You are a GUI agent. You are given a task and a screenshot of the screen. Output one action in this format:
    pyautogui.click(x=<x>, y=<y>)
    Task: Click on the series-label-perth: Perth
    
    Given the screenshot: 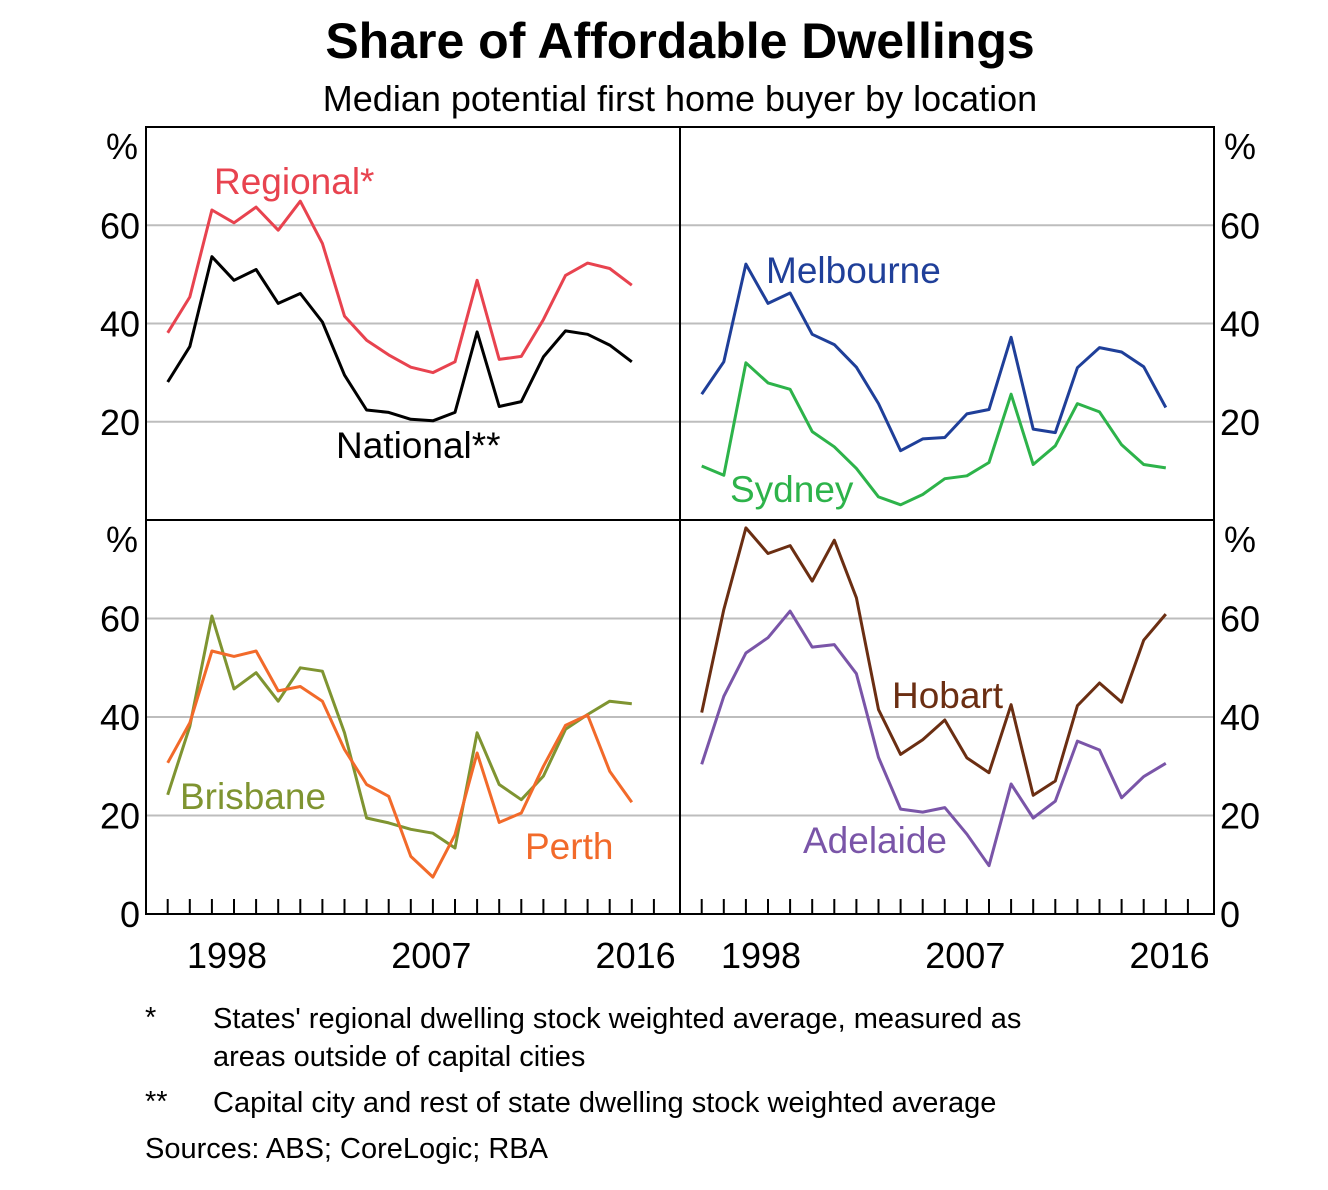 What is the action you would take?
    pyautogui.click(x=569, y=846)
    